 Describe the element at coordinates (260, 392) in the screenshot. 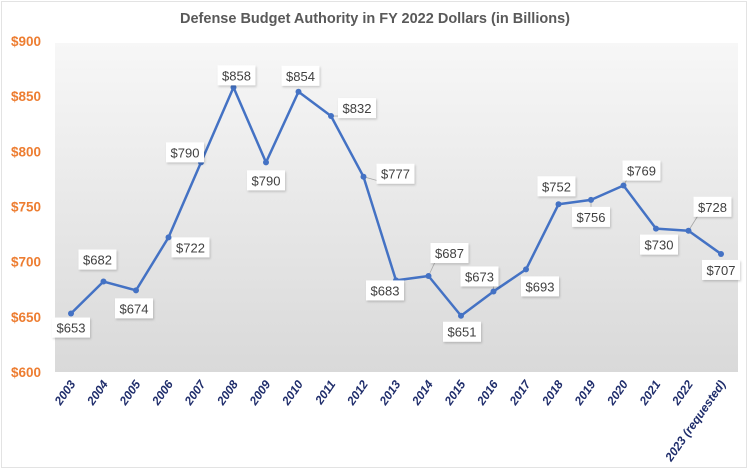

I see `x-tick-label: 2009` at that location.